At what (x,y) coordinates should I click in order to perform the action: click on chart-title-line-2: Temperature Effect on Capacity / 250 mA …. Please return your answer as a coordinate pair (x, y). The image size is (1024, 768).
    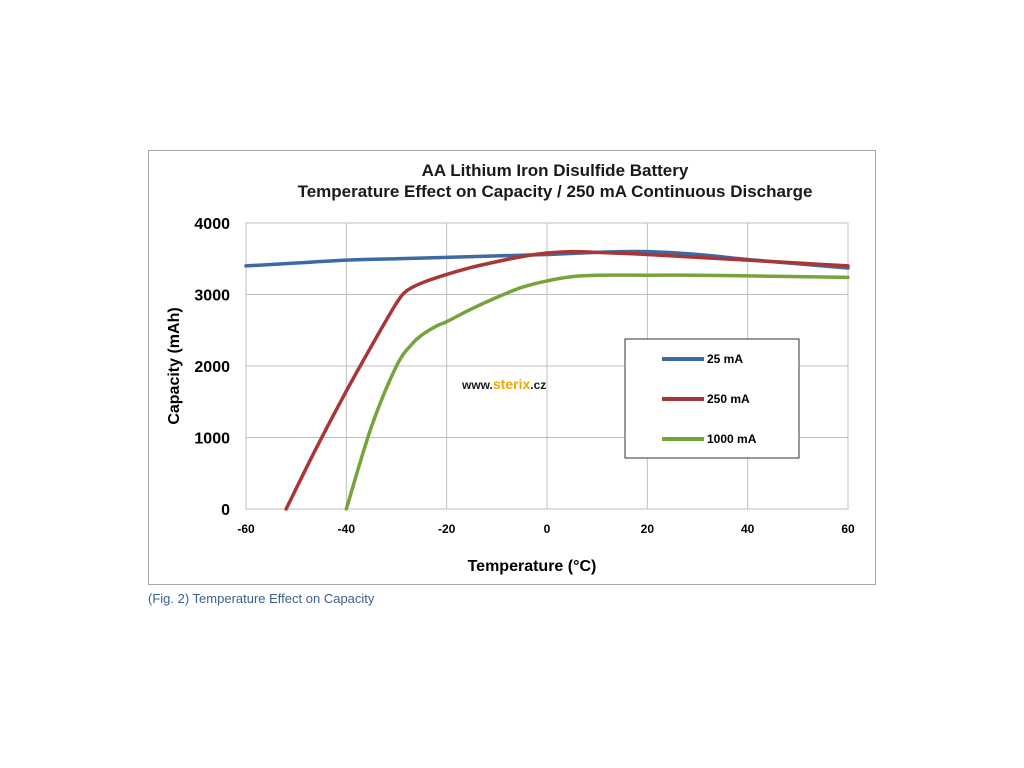
    Looking at the image, I should click on (555, 191).